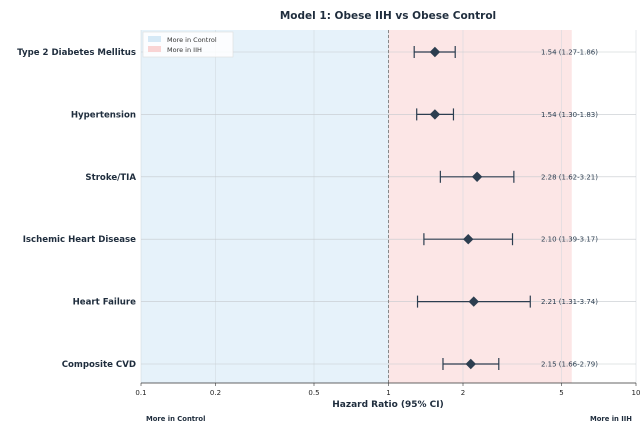 The image size is (641, 426). I want to click on x-axis-title: Hazard Ratio (95% CI), so click(388, 405).